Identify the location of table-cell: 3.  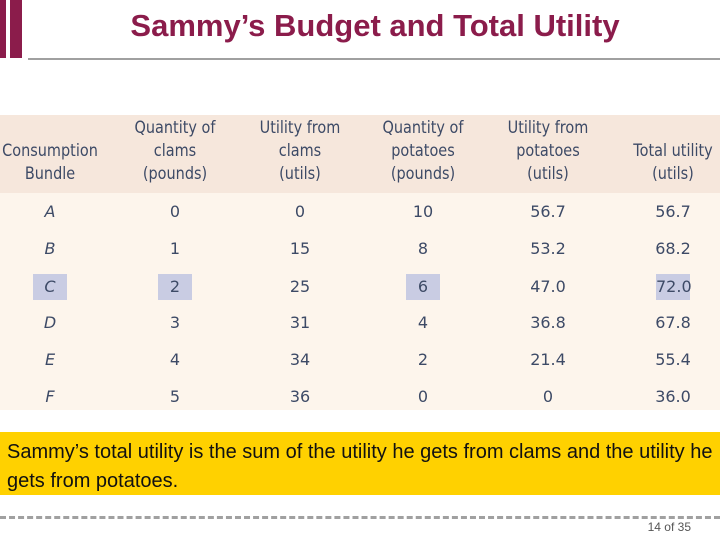
(175, 322).